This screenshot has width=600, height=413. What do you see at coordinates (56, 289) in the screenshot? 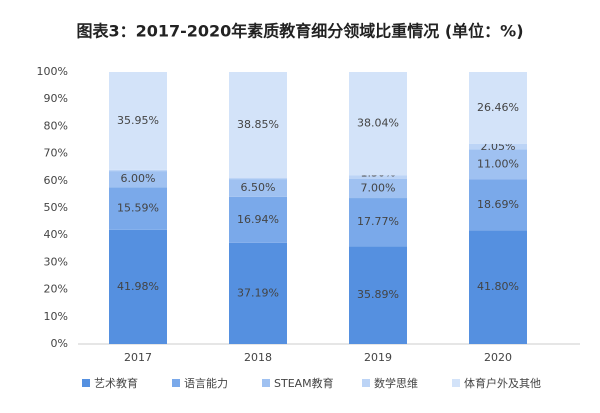
I see `y-tick-label: 20%` at bounding box center [56, 289].